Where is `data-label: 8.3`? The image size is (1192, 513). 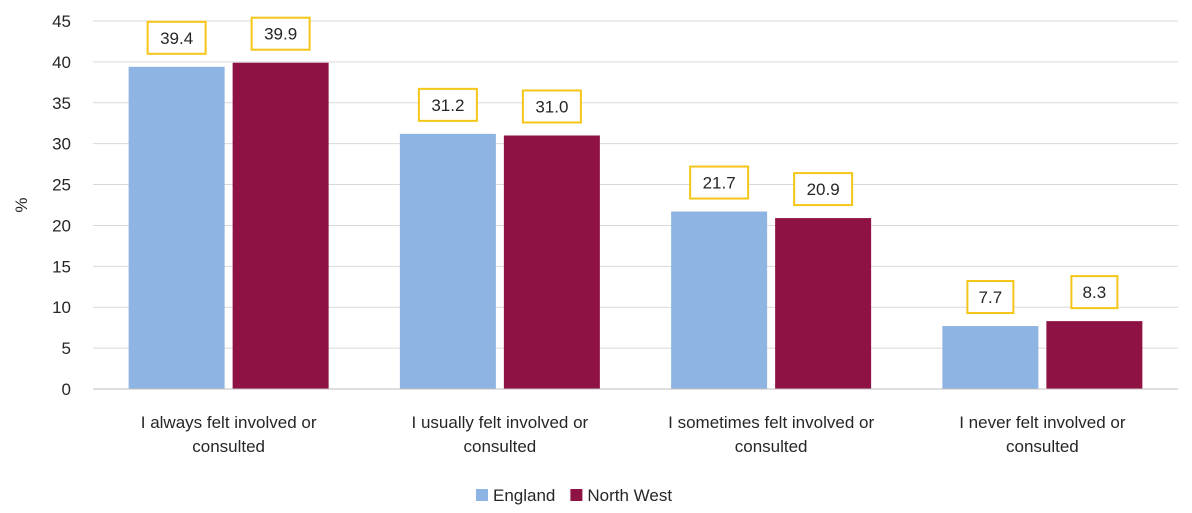
data-label: 8.3 is located at coordinates (1095, 292).